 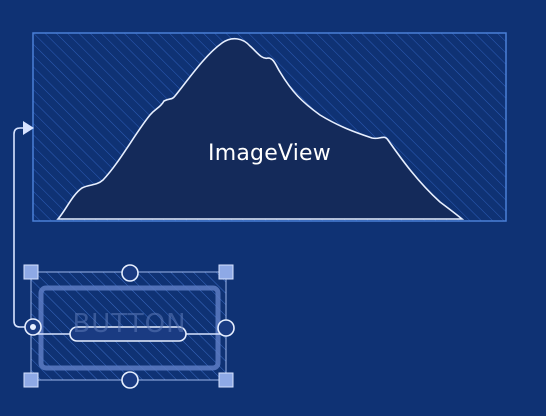 I want to click on constraint-anchors, so click(x=129, y=326).